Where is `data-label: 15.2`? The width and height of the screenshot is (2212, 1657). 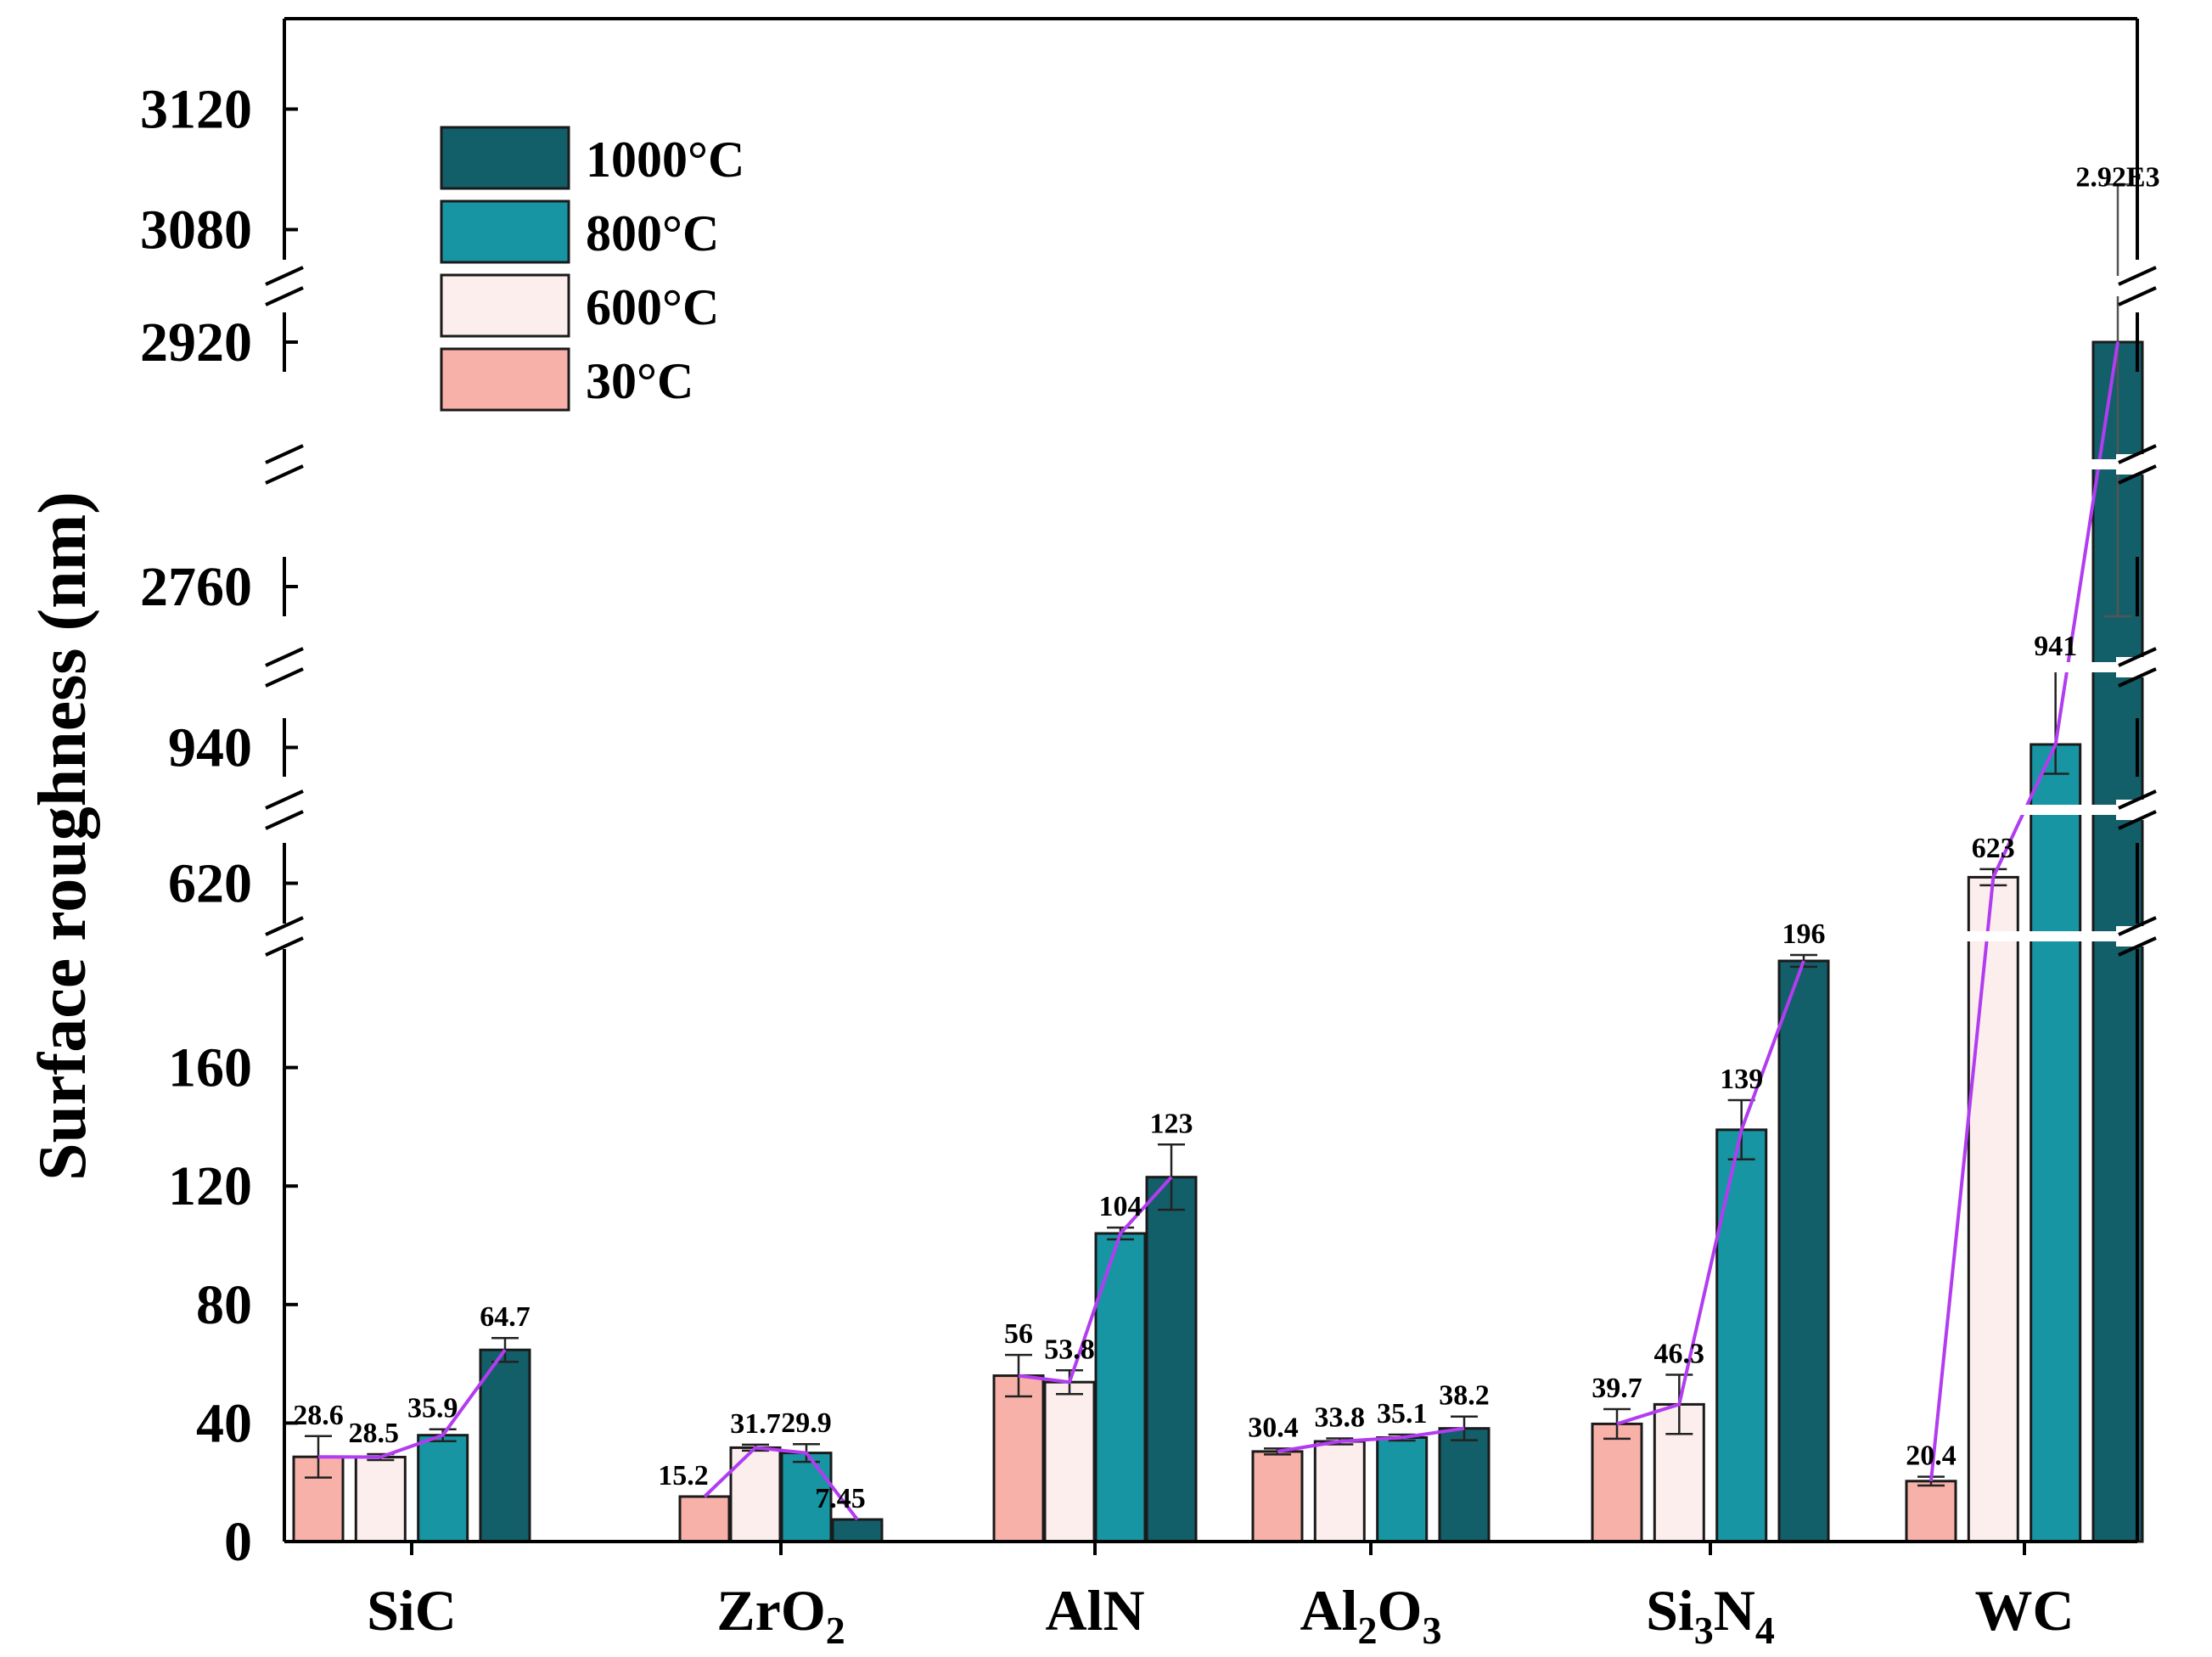
data-label: 15.2 is located at coordinates (683, 1476).